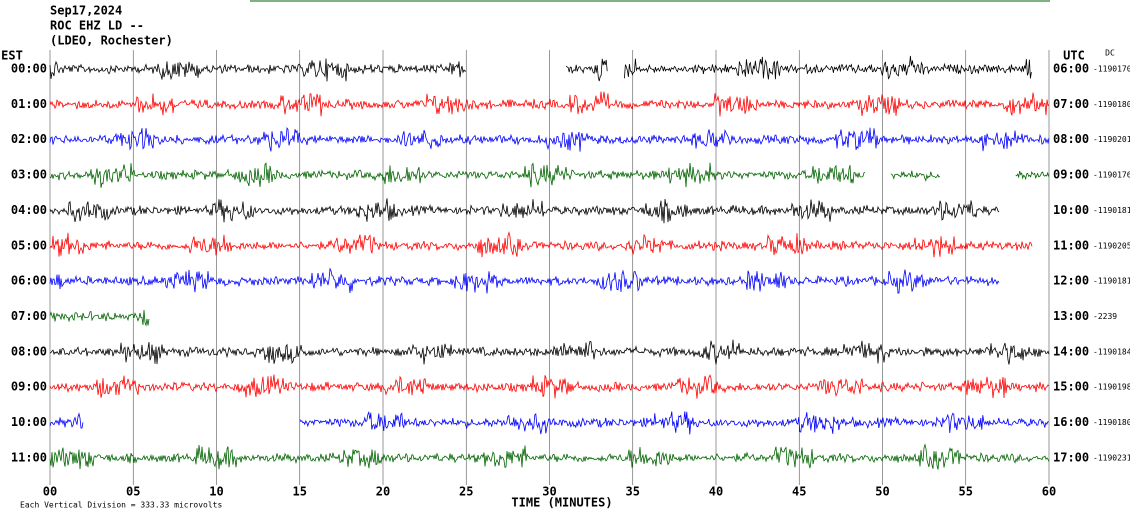 Image resolution: width=1130 pixels, height=519 pixels. Describe the element at coordinates (12, 56) in the screenshot. I see `left-header: EST` at that location.